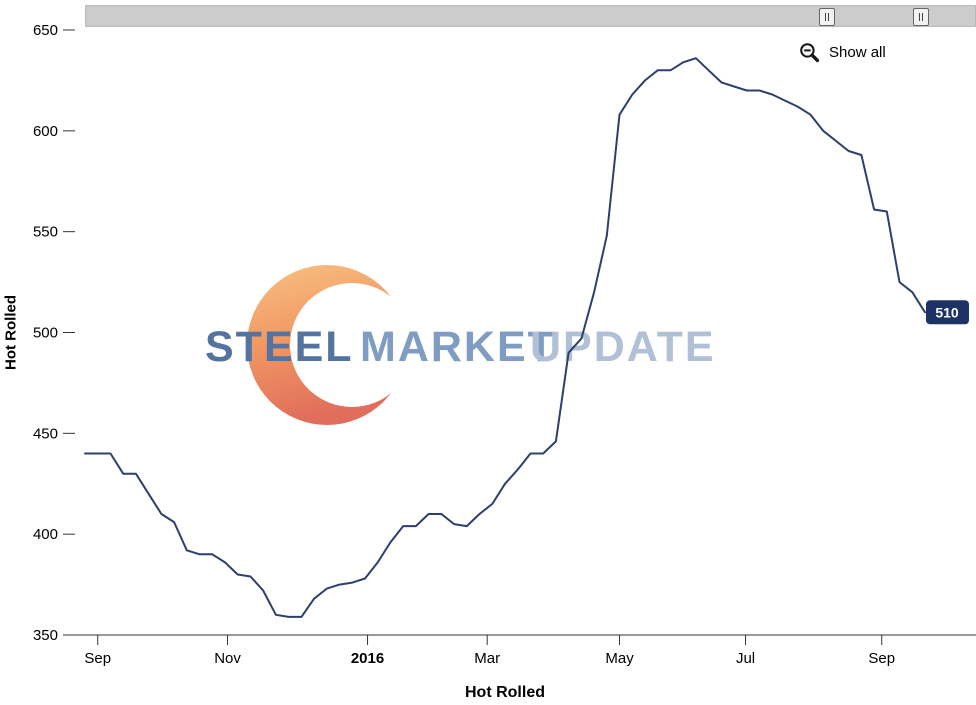 This screenshot has width=976, height=705. Describe the element at coordinates (487, 658) in the screenshot. I see `x-tick-label: Mar` at that location.